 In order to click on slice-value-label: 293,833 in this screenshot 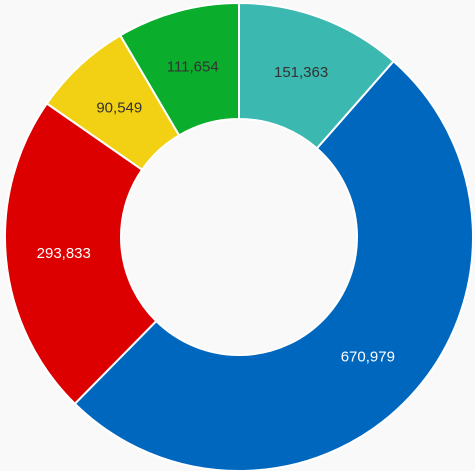, I will do `click(64, 253)`.